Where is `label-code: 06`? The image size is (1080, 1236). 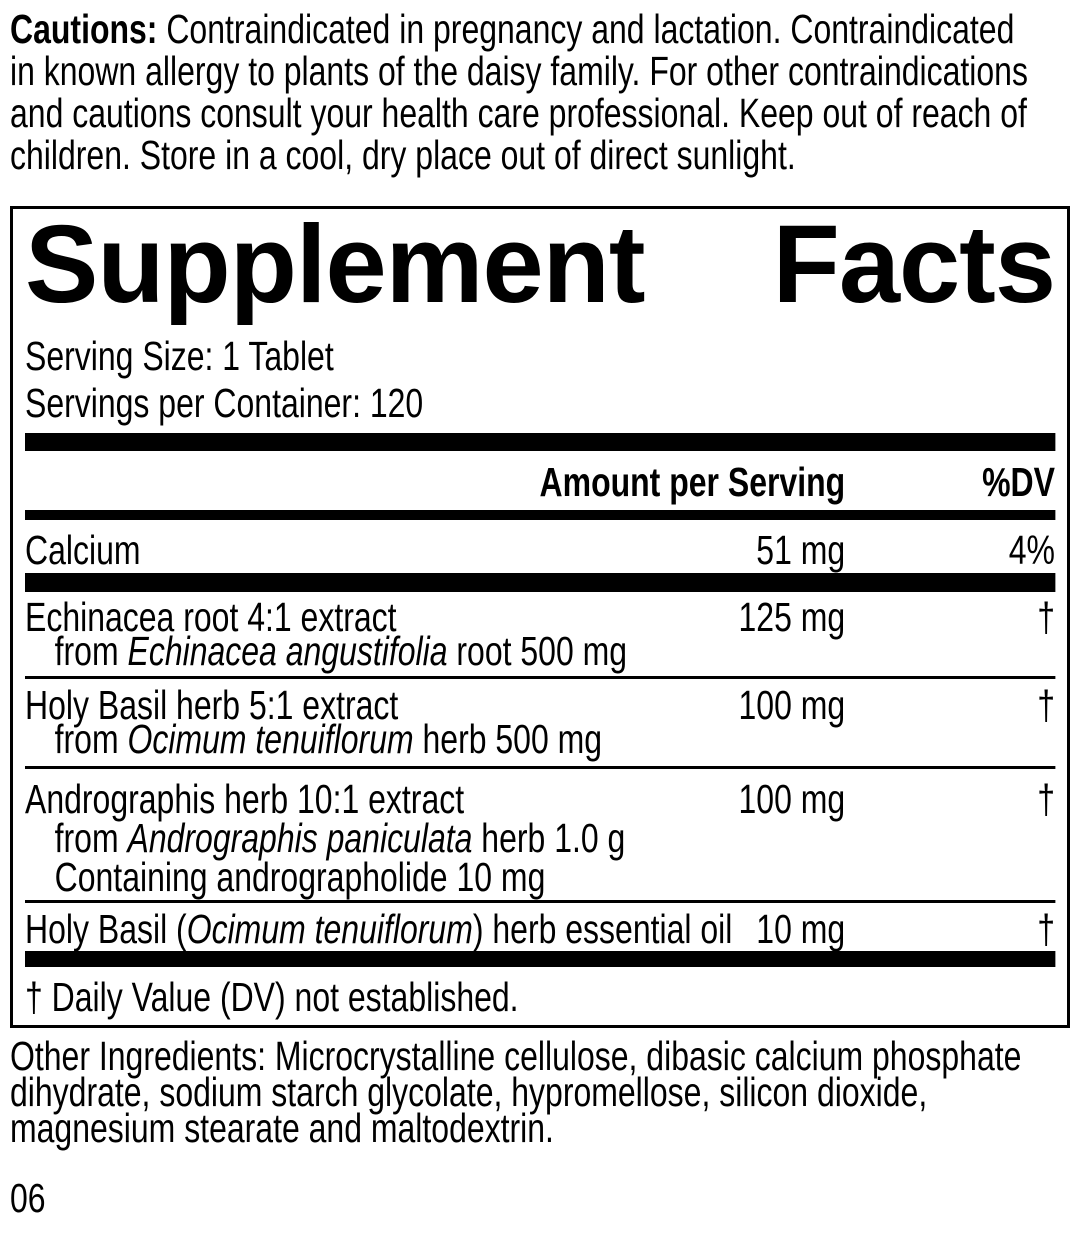
label-code: 06 is located at coordinates (28, 1198).